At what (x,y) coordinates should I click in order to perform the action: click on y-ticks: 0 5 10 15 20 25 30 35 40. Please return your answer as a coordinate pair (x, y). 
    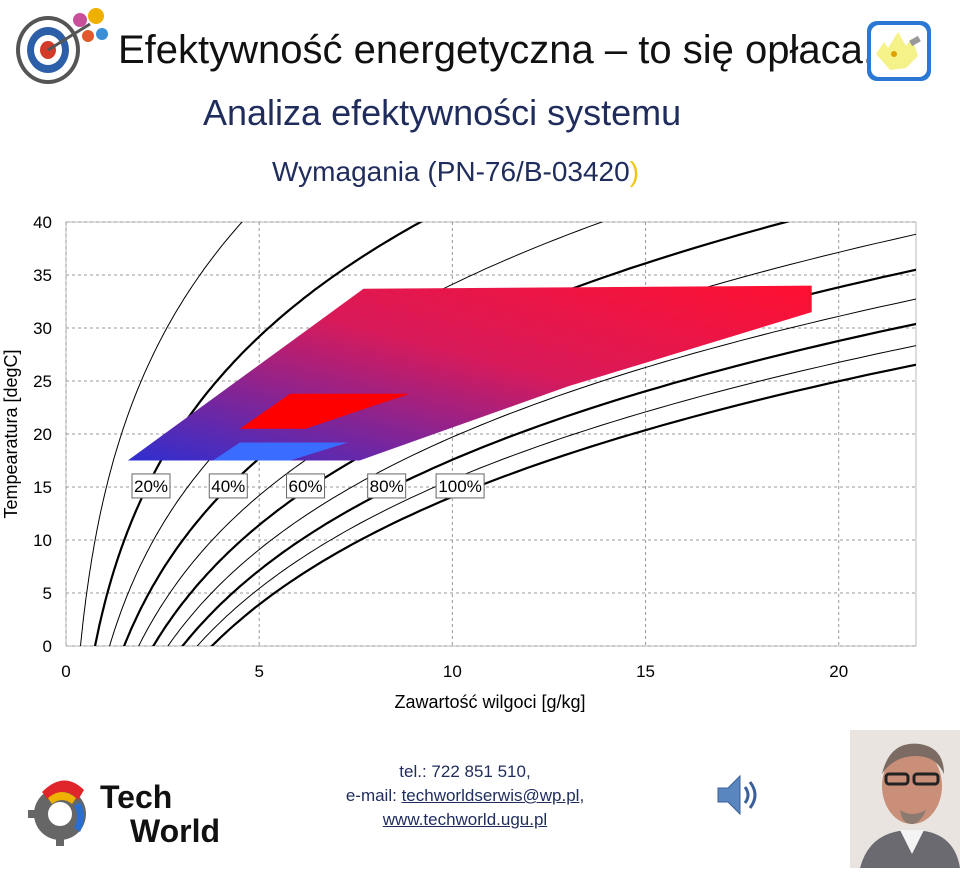
    Looking at the image, I should click on (42, 434).